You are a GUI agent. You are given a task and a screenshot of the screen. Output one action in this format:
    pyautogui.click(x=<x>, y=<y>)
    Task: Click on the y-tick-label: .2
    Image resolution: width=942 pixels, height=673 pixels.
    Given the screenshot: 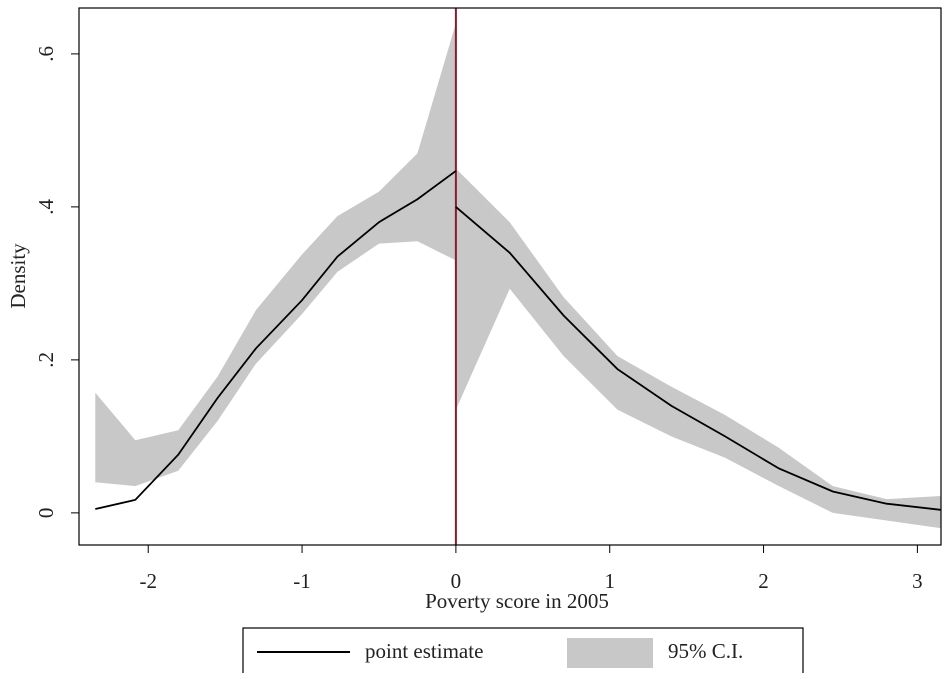 What is the action you would take?
    pyautogui.click(x=46, y=360)
    